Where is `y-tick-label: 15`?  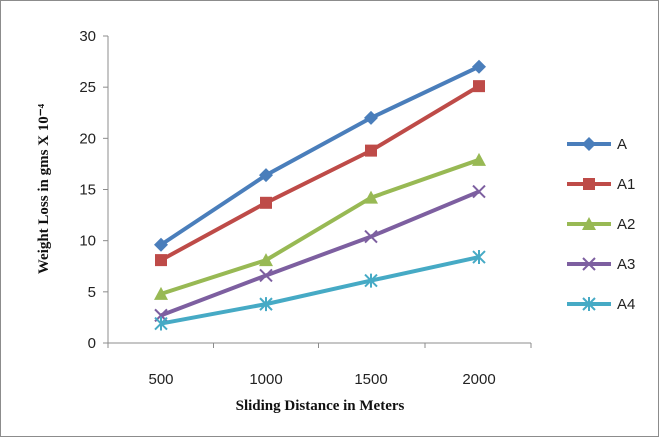 y-tick-label: 15 is located at coordinates (87, 190).